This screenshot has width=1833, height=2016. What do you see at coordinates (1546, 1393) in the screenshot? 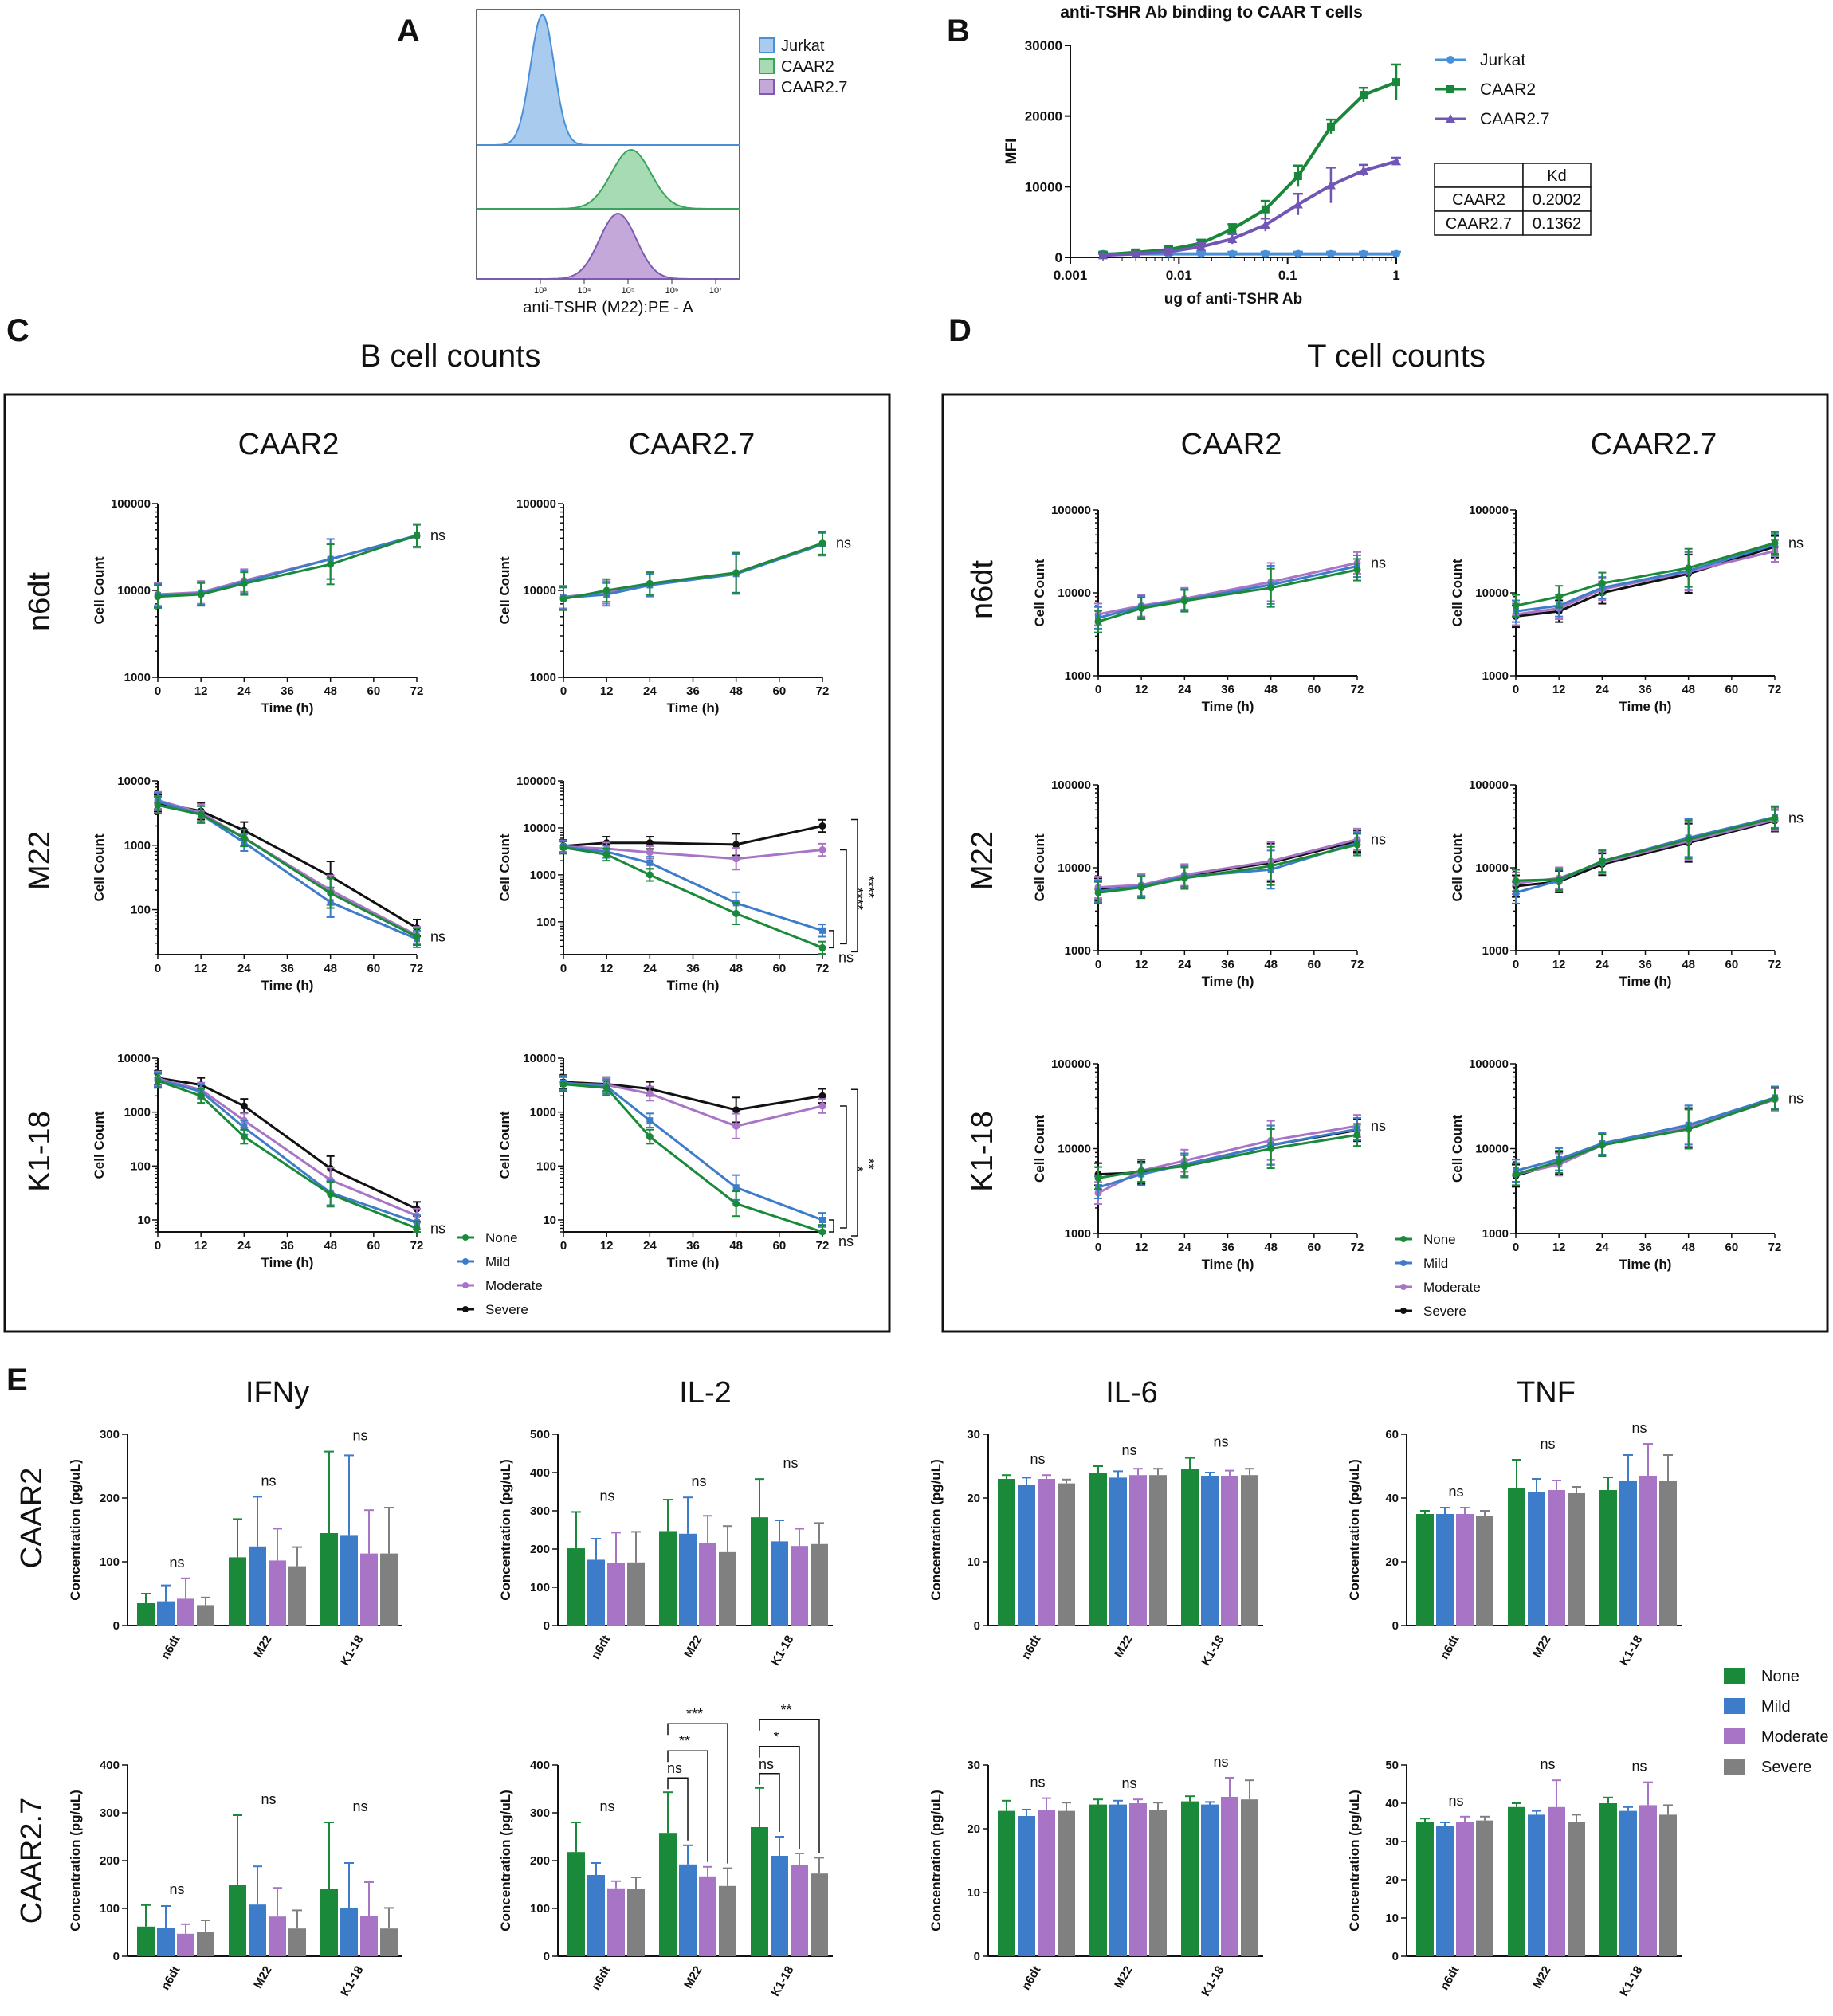
I see `cytokine-title-TNF: TNF` at bounding box center [1546, 1393].